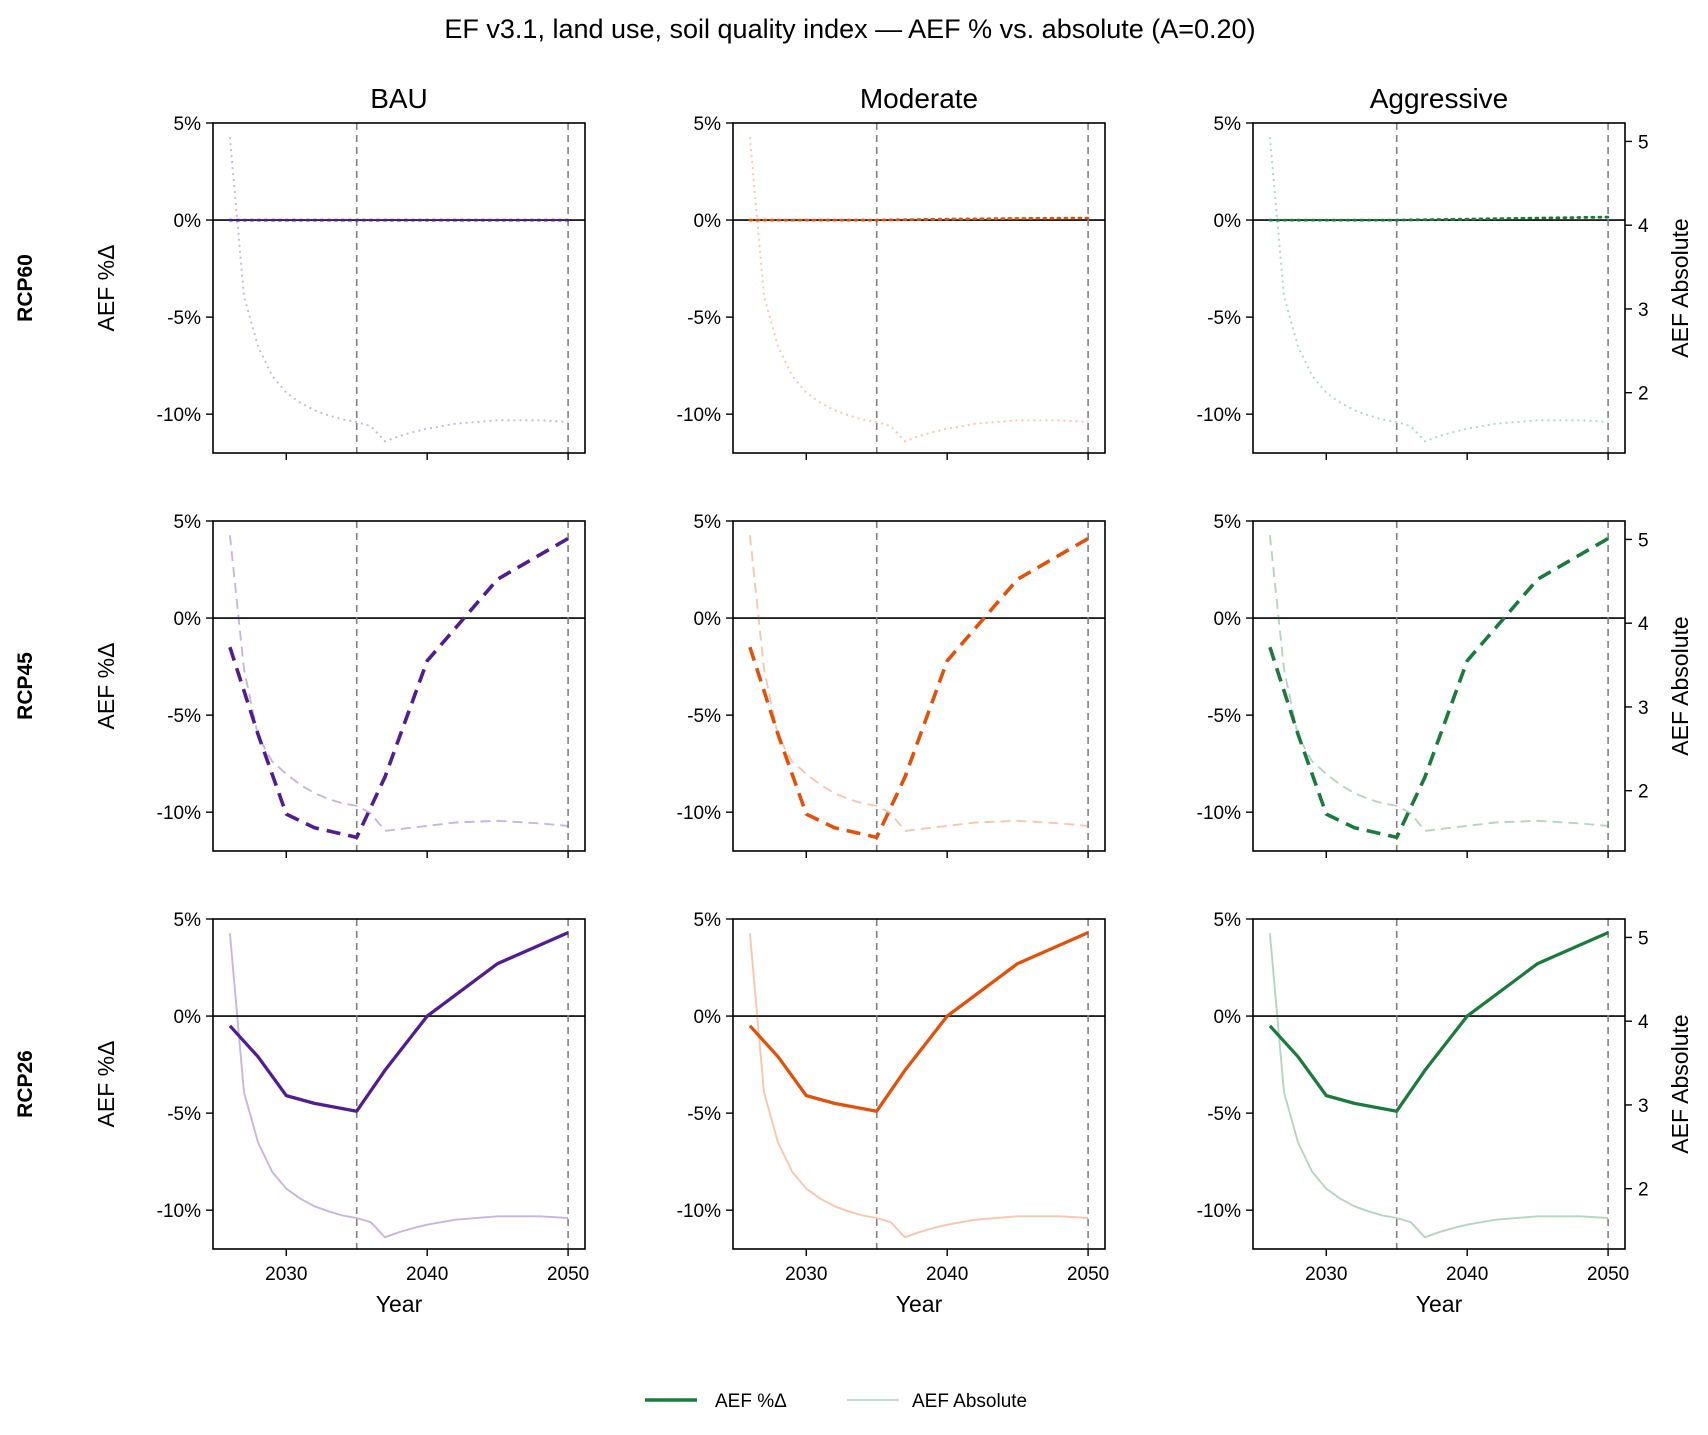  I want to click on legend-abs-label: AEF Absolute, so click(969, 1401).